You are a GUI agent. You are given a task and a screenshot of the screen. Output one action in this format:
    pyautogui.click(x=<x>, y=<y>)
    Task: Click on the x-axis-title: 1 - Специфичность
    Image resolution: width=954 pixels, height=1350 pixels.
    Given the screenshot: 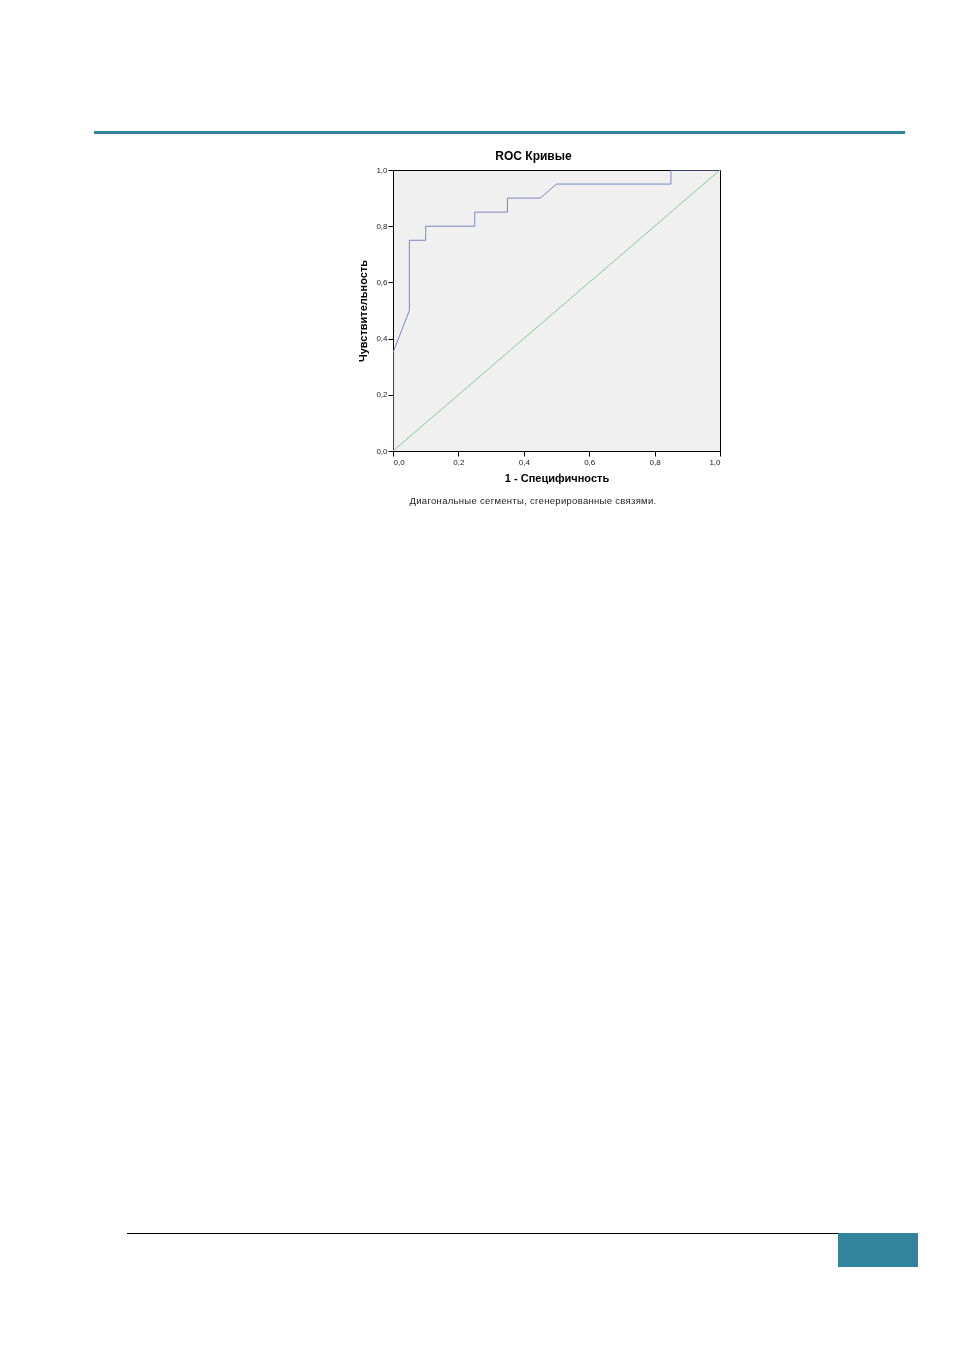 What is the action you would take?
    pyautogui.click(x=557, y=477)
    